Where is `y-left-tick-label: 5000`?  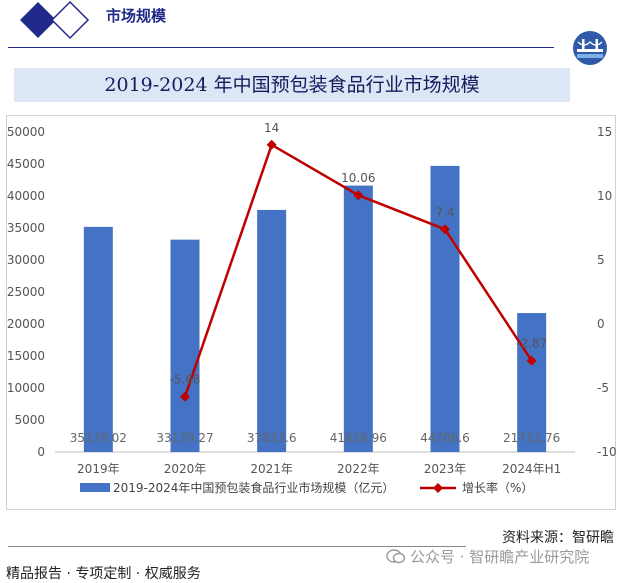 y-left-tick-label: 5000 is located at coordinates (29, 420).